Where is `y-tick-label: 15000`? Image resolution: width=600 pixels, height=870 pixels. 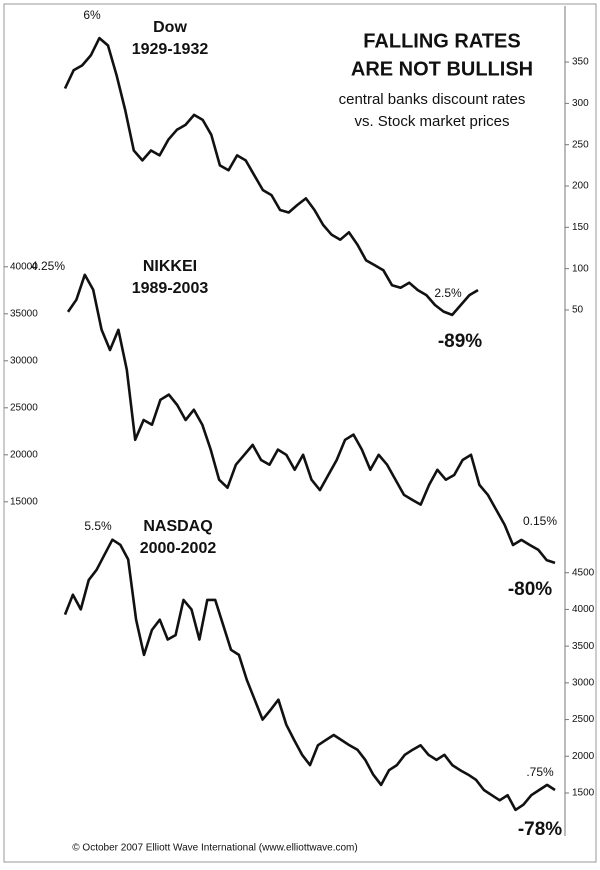 y-tick-label: 15000 is located at coordinates (24, 501).